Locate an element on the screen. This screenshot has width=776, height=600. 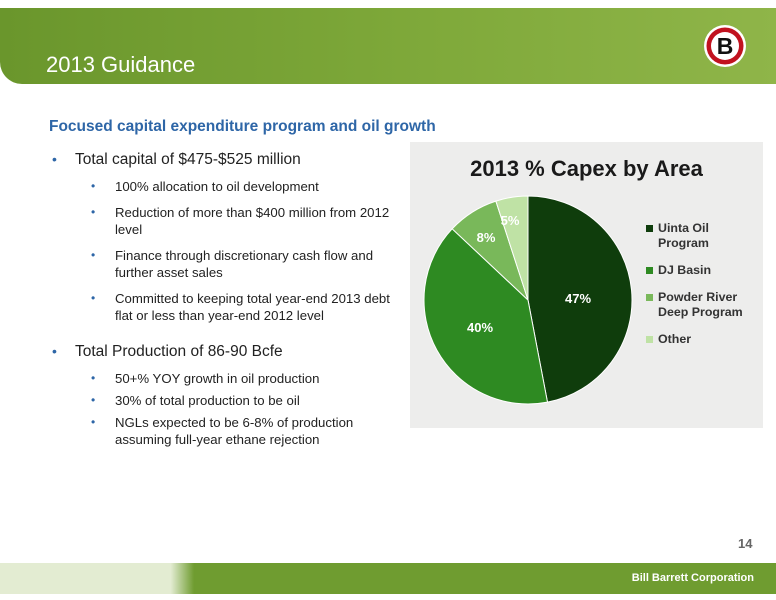
legend-label: DJ Basin is located at coordinates (685, 270).